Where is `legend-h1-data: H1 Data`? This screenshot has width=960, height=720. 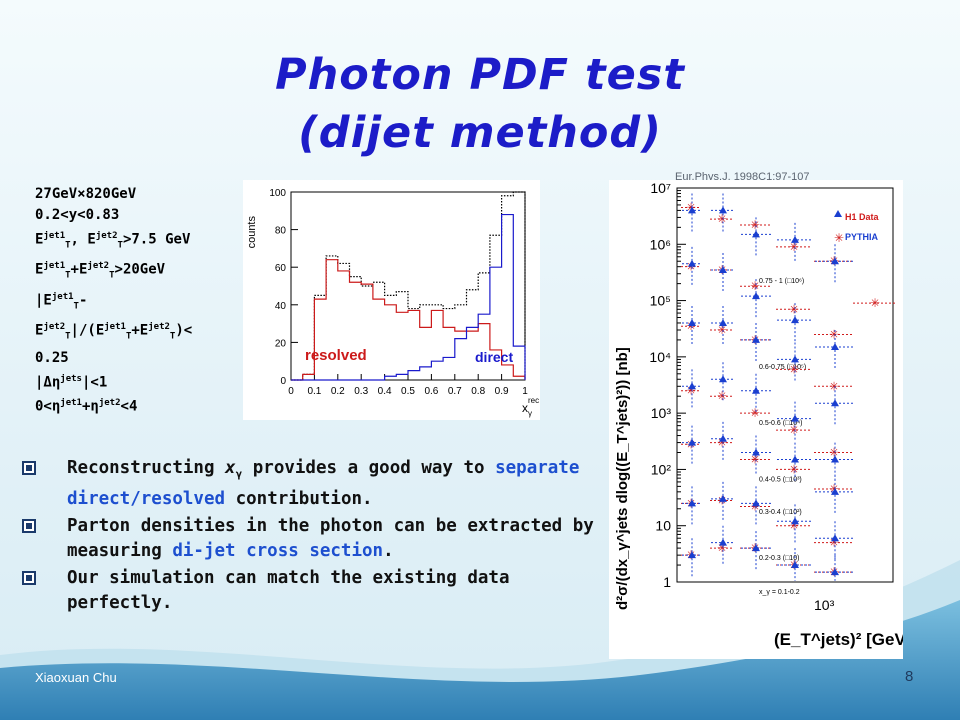 legend-h1-data: H1 Data is located at coordinates (862, 217).